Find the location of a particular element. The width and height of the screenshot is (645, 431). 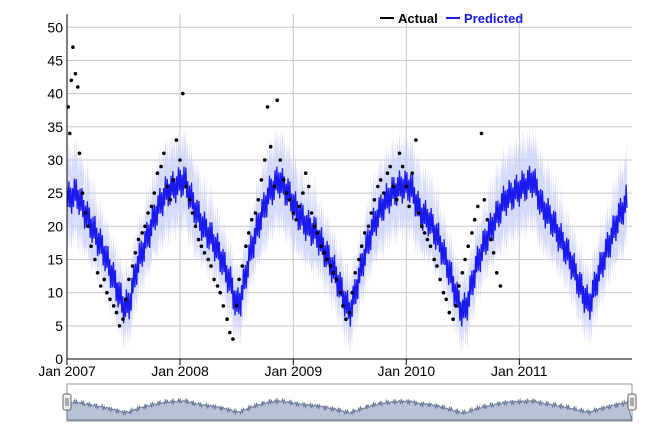

legend: Actual Predicted is located at coordinates (451, 18).